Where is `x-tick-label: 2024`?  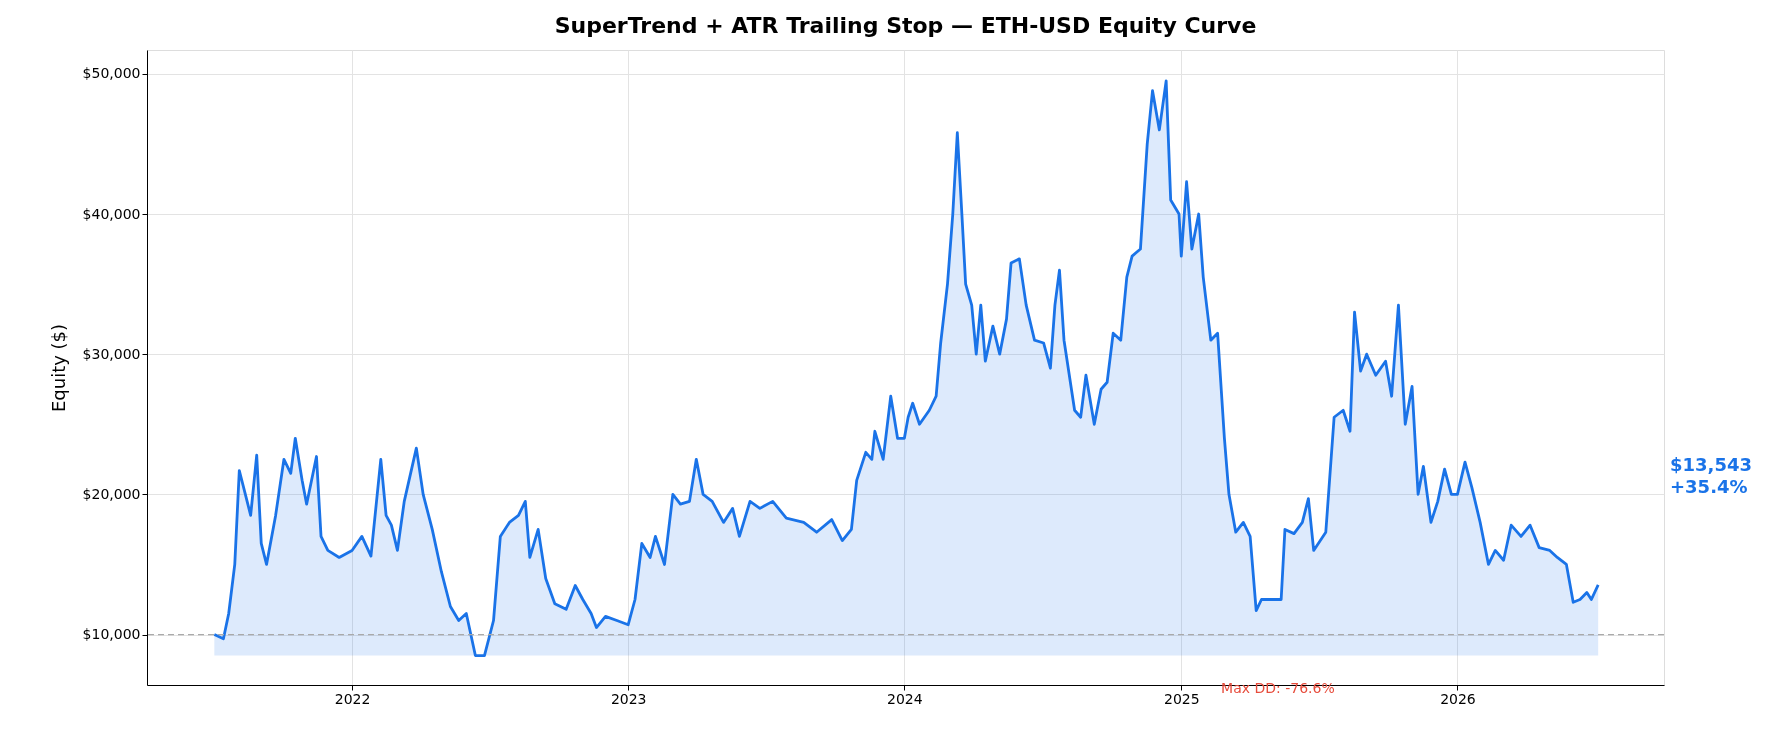
x-tick-label: 2024 is located at coordinates (905, 698).